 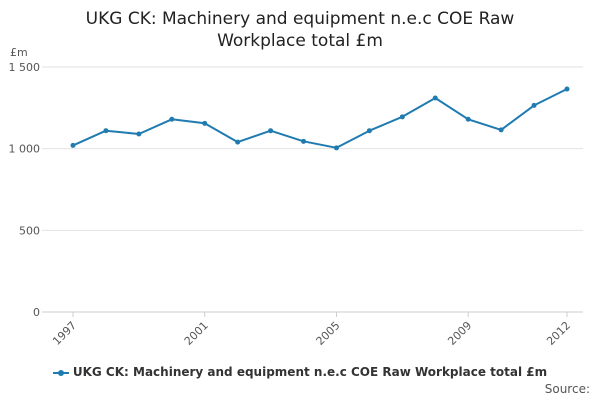 I want to click on x-tick-label-2009: 2009, so click(x=459, y=333).